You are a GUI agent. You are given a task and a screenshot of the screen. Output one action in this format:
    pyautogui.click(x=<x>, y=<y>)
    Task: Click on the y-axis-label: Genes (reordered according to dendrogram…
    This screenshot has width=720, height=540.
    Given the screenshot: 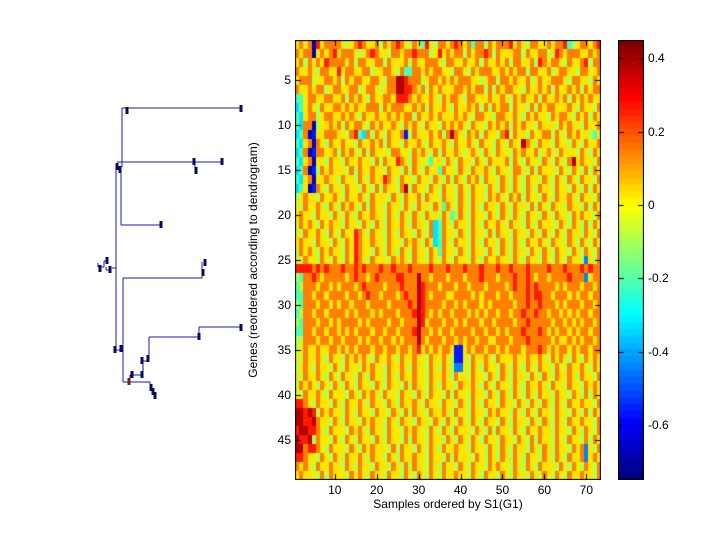 What is the action you would take?
    pyautogui.click(x=253, y=260)
    